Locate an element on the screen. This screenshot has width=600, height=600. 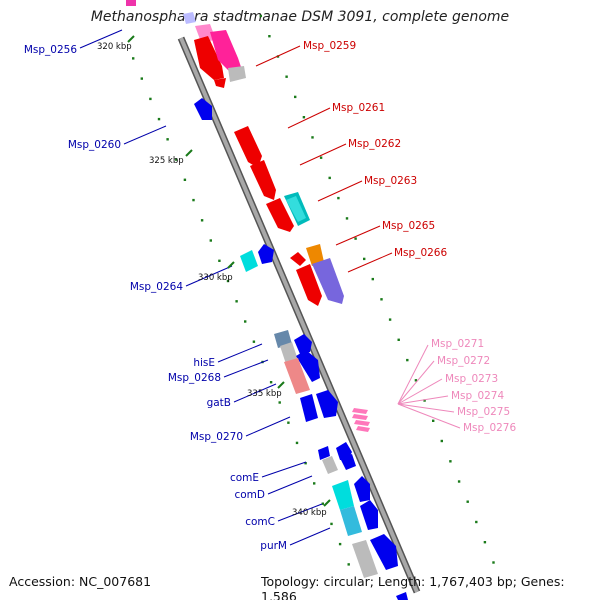
gene-label-comd: comD is located at coordinates (249, 495).